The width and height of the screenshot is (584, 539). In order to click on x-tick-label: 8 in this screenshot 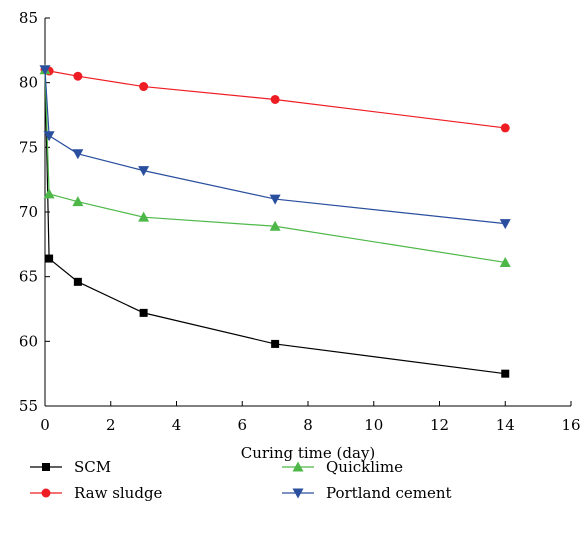, I will do `click(308, 425)`.